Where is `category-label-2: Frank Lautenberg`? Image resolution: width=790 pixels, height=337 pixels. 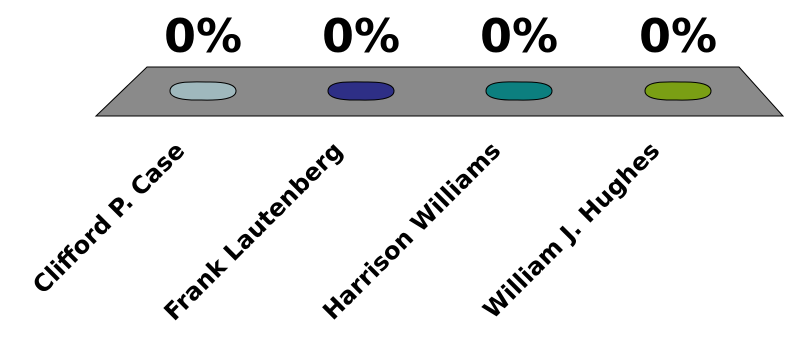 category-label-2: Frank Lautenberg is located at coordinates (254, 231).